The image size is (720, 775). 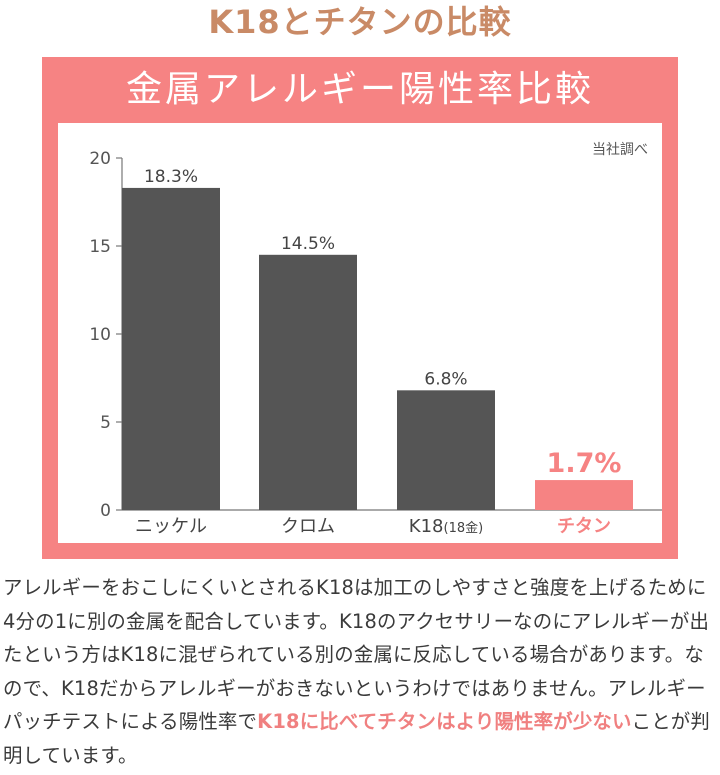 I want to click on bar-value-label: 14.5%, so click(x=308, y=244).